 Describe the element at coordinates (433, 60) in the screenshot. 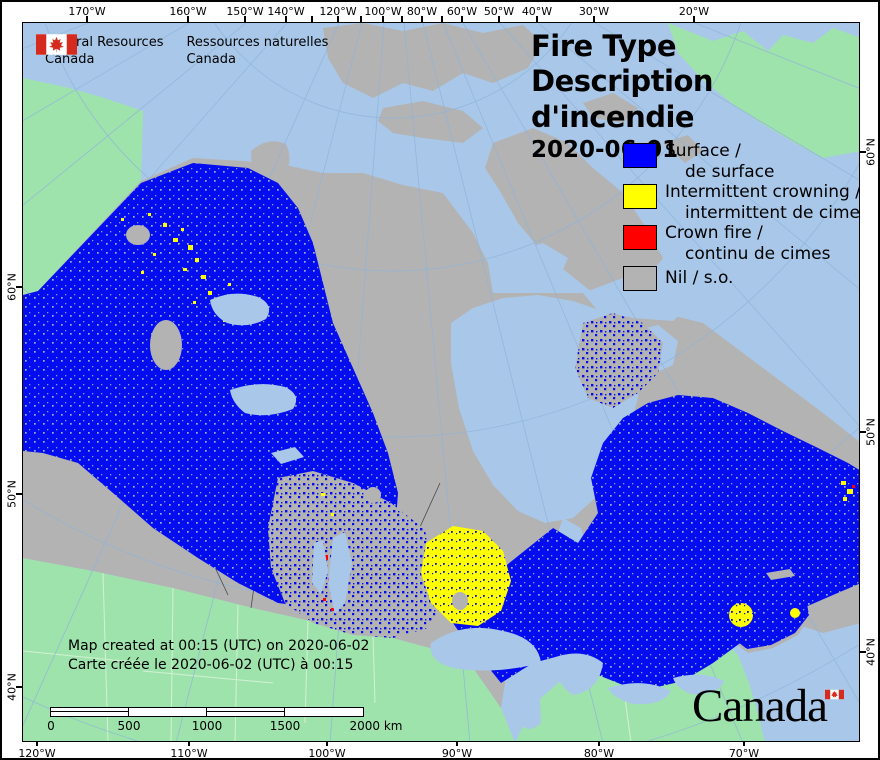

I see `ellesmere-islands` at that location.